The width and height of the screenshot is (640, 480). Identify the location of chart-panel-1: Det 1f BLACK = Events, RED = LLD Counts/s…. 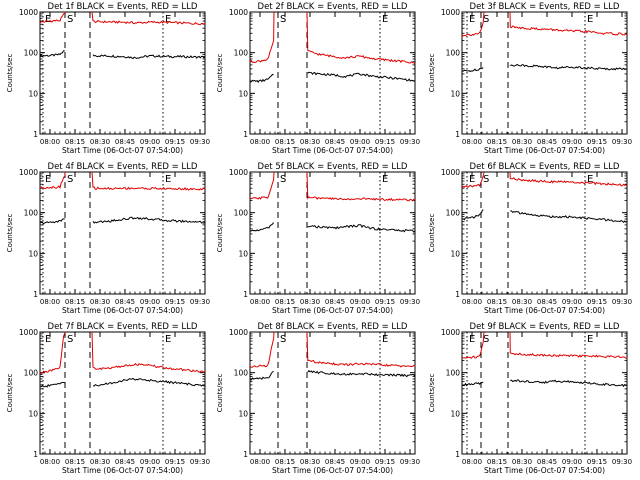
(108, 78).